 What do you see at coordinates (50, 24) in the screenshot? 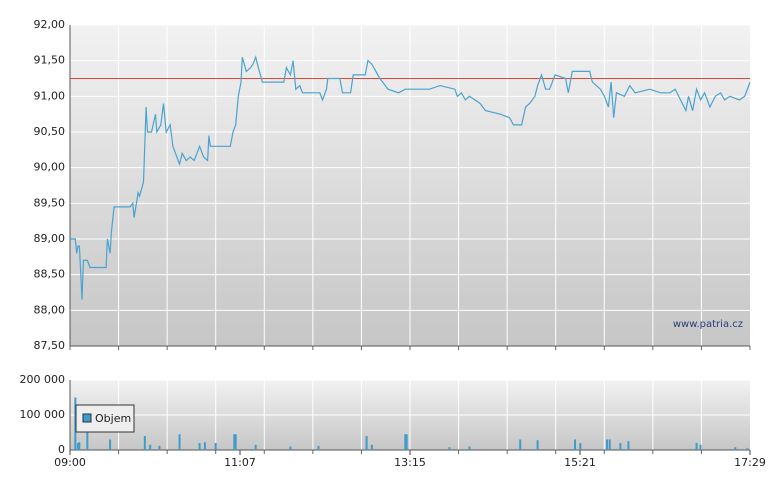
I see `y-tick-label: 92,00` at bounding box center [50, 24].